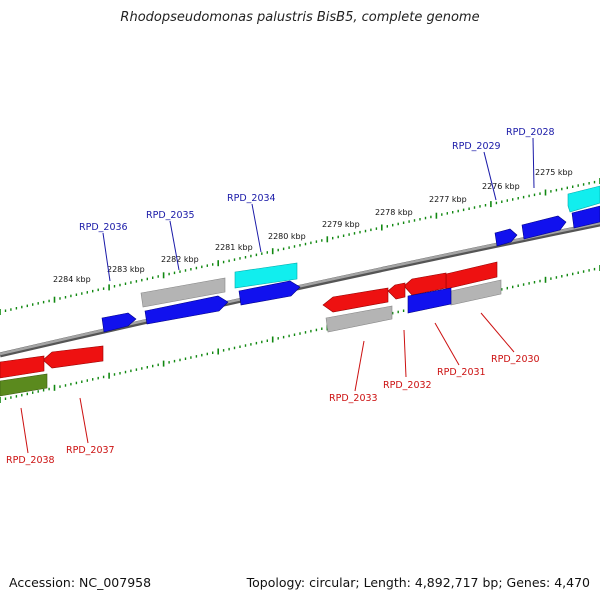 This screenshot has width=600, height=600. What do you see at coordinates (183, 292) in the screenshot?
I see `gene-arrow-rpd-2035` at bounding box center [183, 292].